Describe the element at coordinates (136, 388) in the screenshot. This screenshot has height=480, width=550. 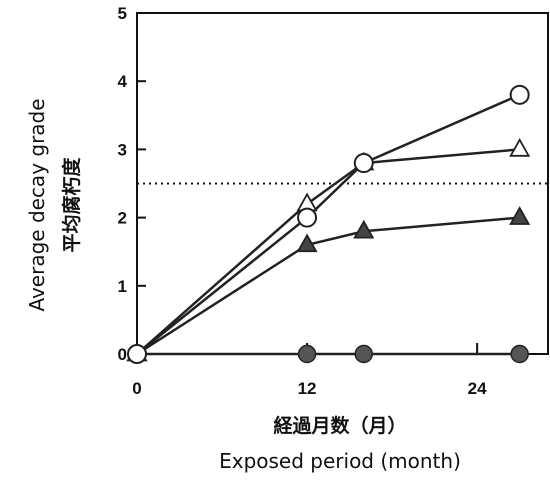
I see `x-tick-label: 0` at that location.